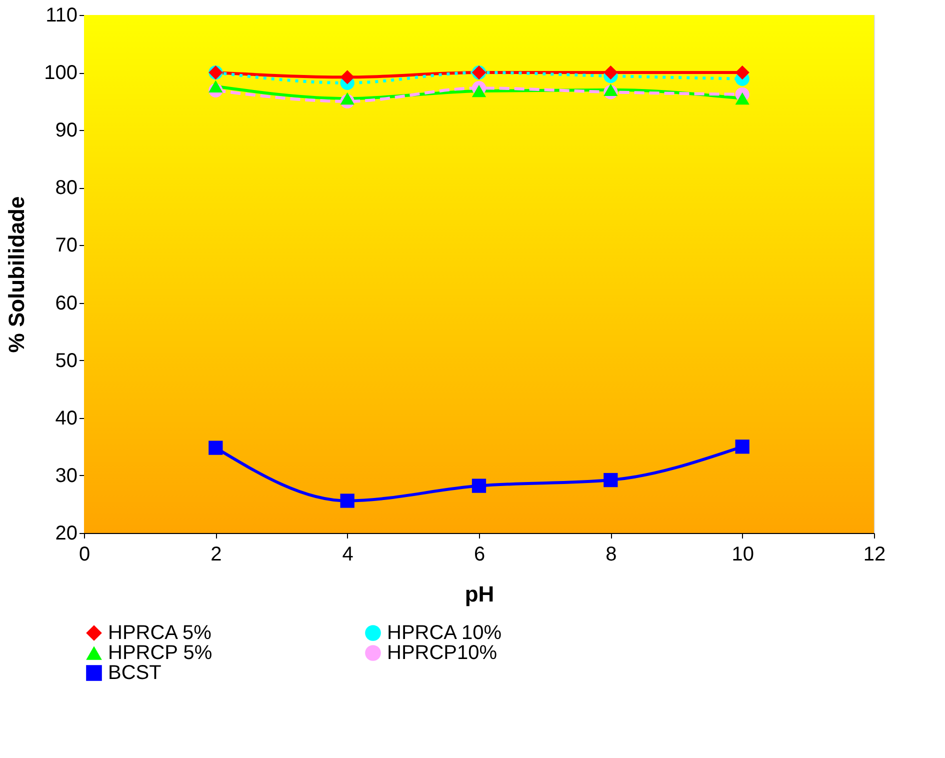 This screenshot has height=758, width=945. I want to click on y-tick-label: 100, so click(61, 73).